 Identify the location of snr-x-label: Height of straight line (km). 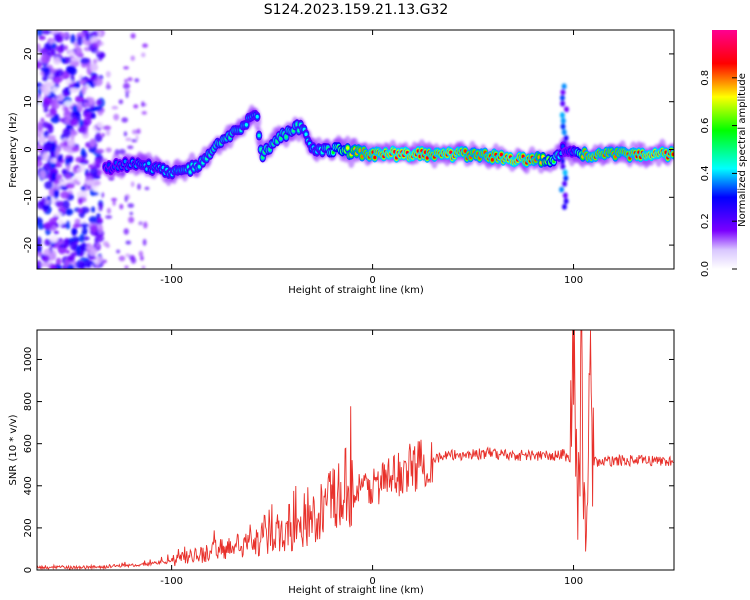
(356, 590).